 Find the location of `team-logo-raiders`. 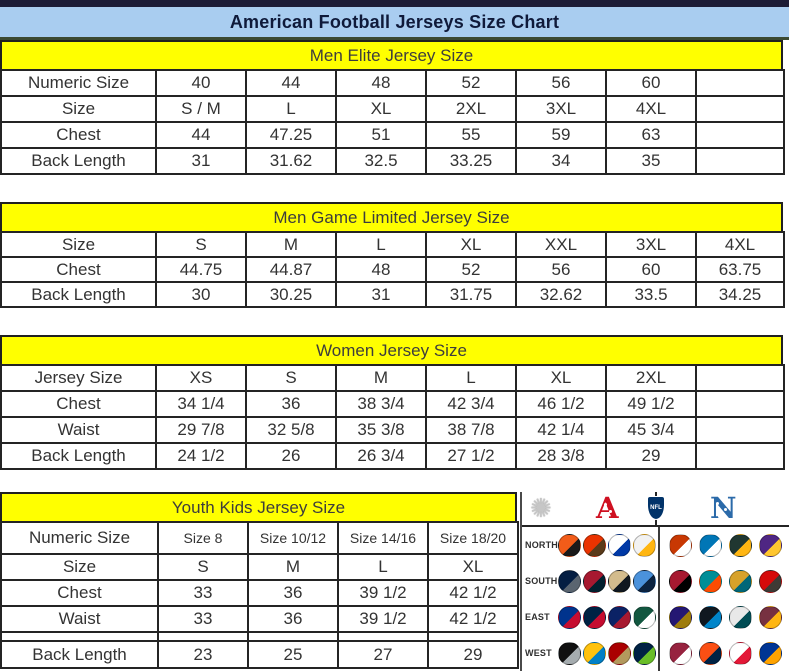

team-logo-raiders is located at coordinates (569, 653).